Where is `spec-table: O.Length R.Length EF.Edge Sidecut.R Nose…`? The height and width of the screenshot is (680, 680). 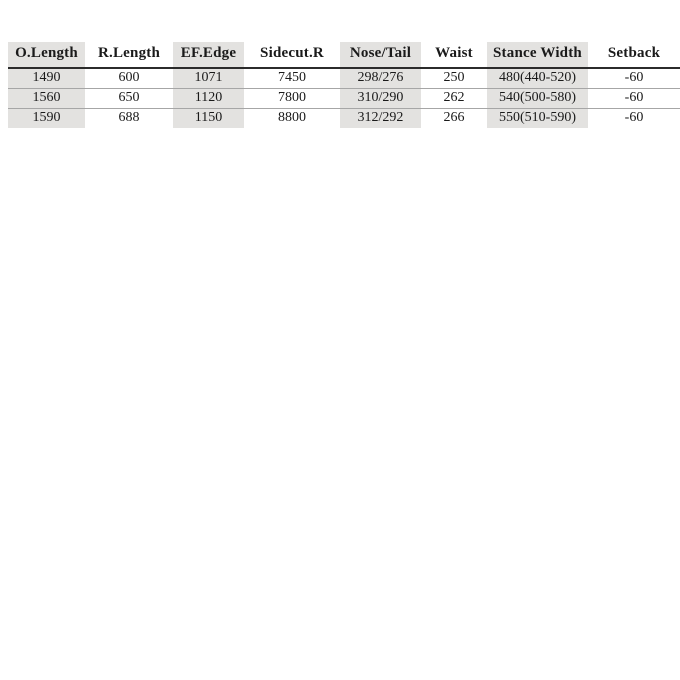
spec-table: O.Length R.Length EF.Edge Sidecut.R Nose… is located at coordinates (344, 85).